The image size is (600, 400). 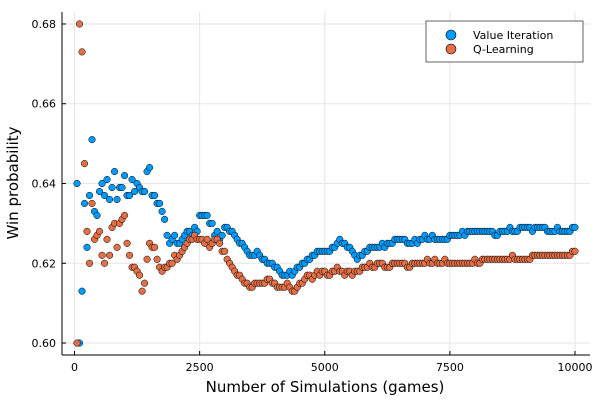 What do you see at coordinates (44, 263) in the screenshot?
I see `y-tick-label: 0.62` at bounding box center [44, 263].